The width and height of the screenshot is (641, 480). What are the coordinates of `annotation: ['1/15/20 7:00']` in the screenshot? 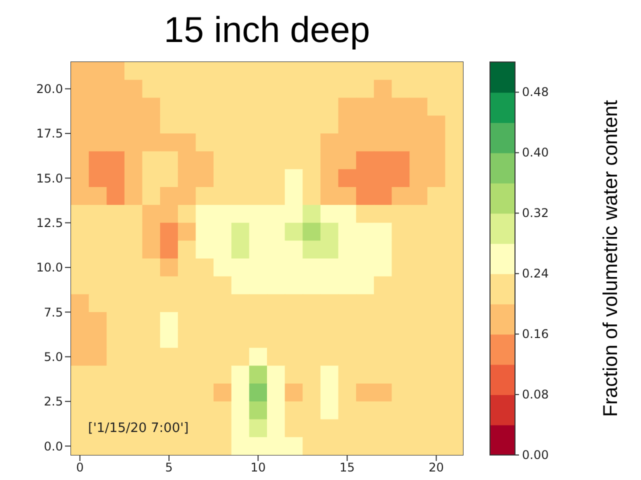 It's located at (138, 428).